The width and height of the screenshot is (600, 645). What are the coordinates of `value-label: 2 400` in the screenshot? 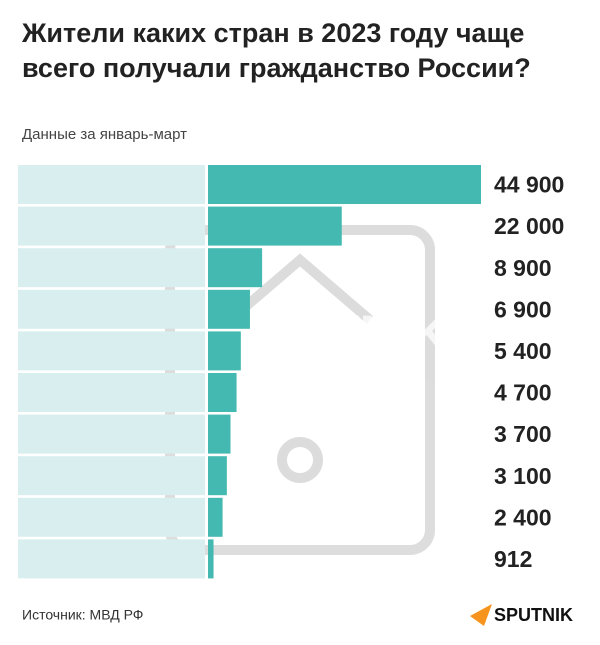 It's located at (523, 517).